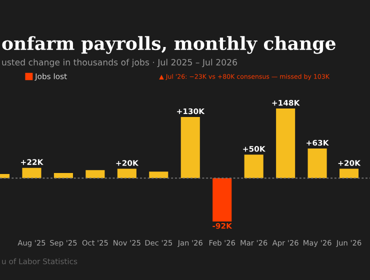 The width and height of the screenshot is (370, 280). Describe the element at coordinates (169, 45) in the screenshot. I see `chart-title: onfarm payrolls, monthly change` at that location.